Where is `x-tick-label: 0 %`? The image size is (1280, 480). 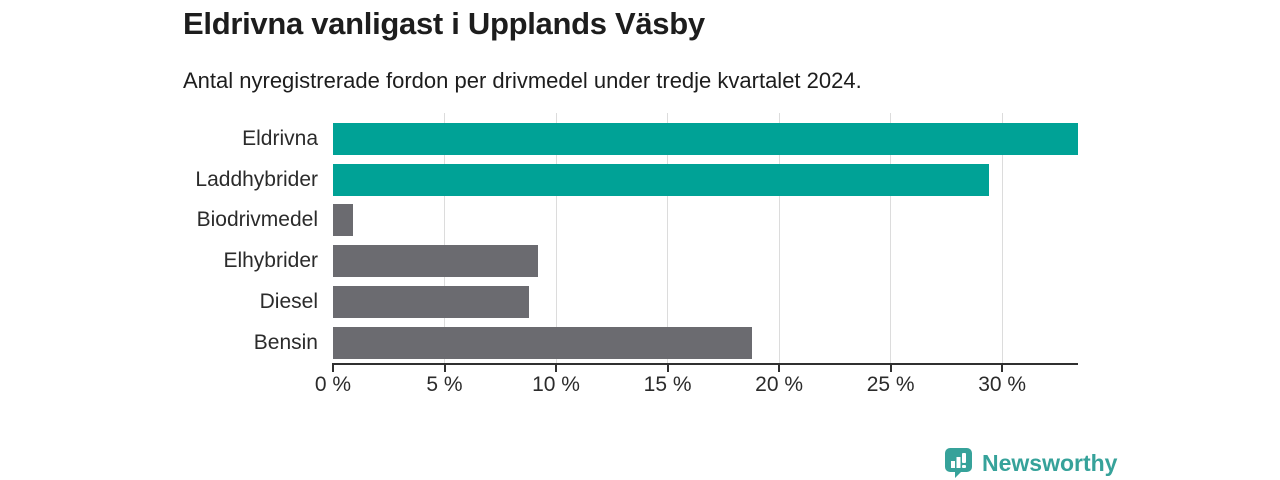 x-tick-label: 0 % is located at coordinates (333, 384).